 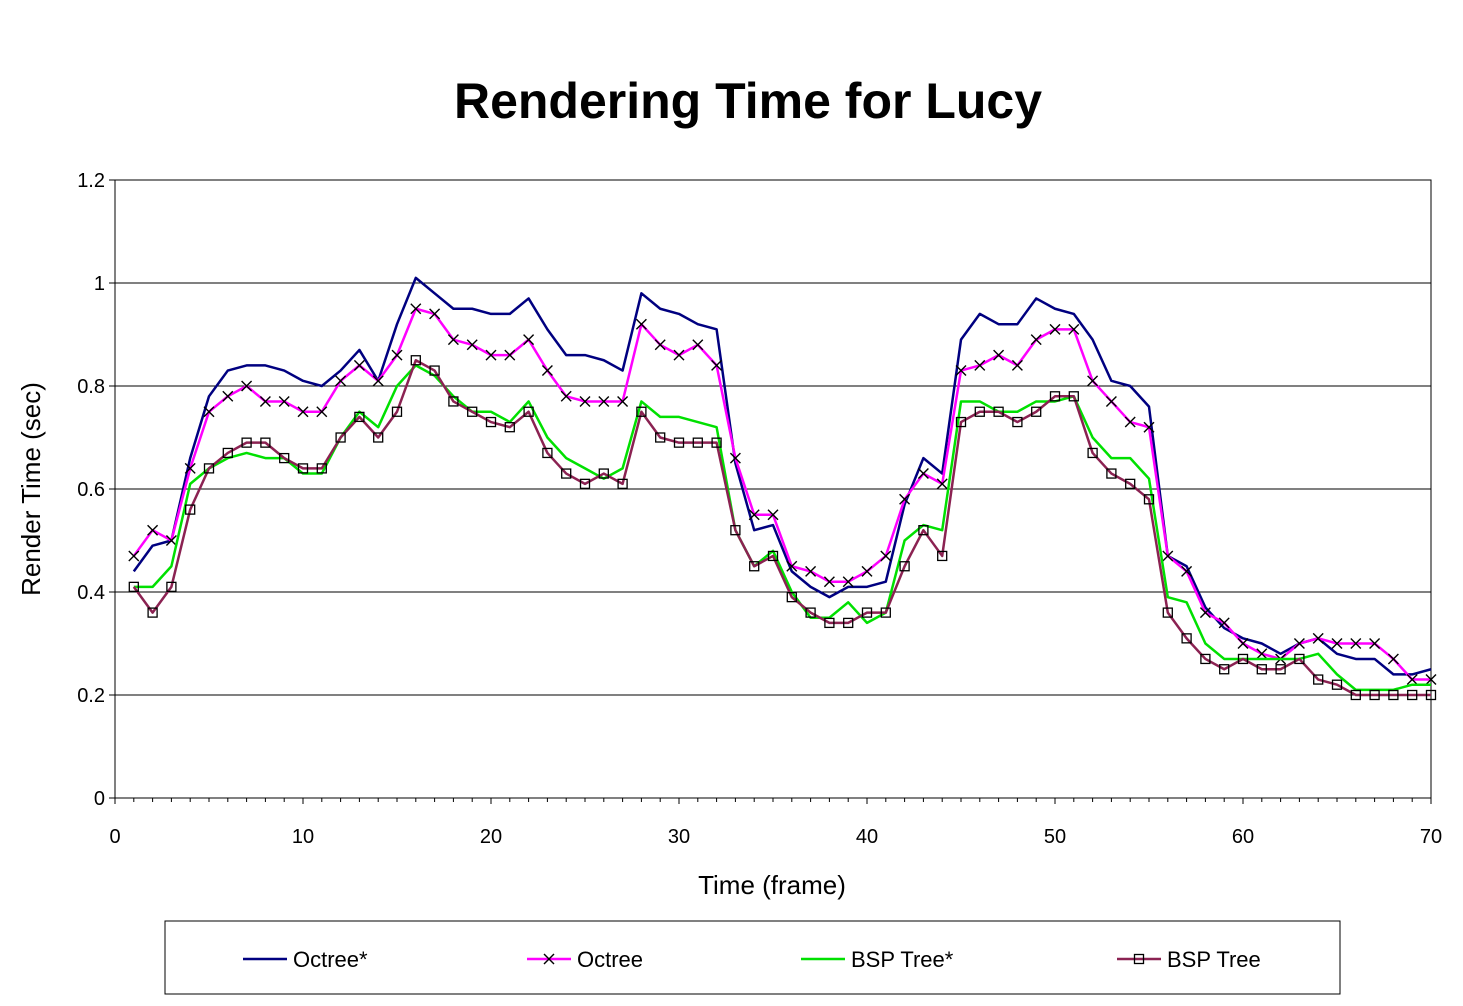 I want to click on legend-item: Octree*, so click(x=305, y=959).